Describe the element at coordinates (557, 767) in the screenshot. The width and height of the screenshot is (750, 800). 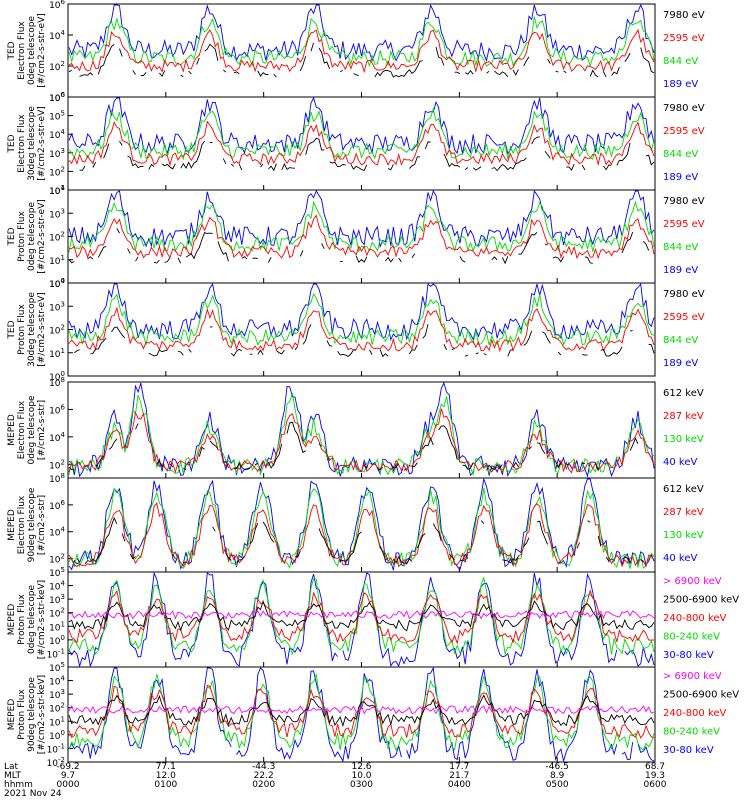
I see `x-tick-lat: -46.5` at that location.